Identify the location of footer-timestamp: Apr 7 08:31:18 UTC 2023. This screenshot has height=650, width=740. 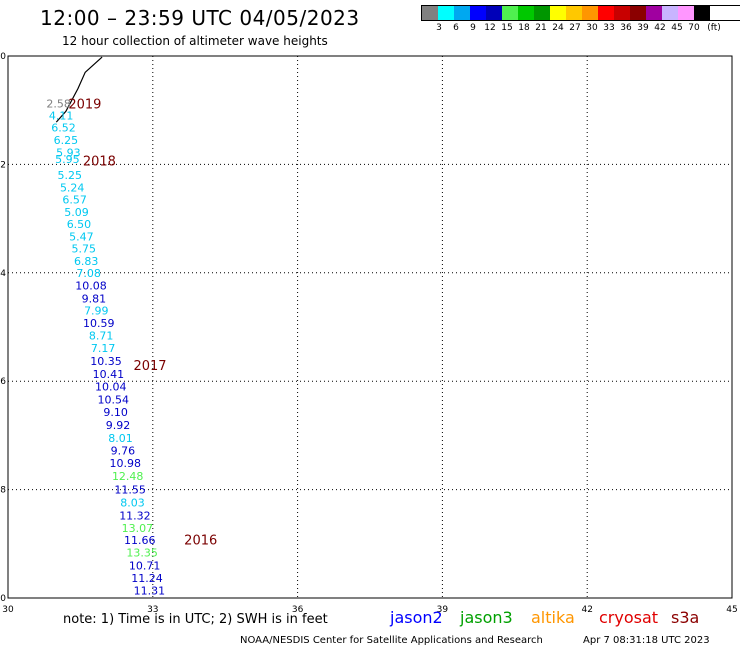
(646, 640).